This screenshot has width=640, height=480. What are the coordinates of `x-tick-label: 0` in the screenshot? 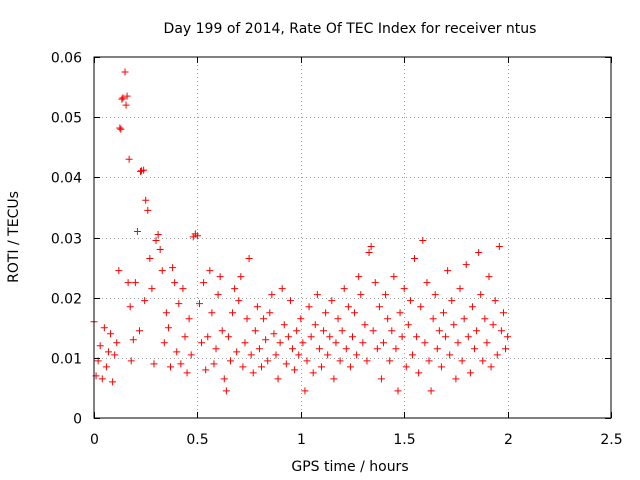 It's located at (94, 440).